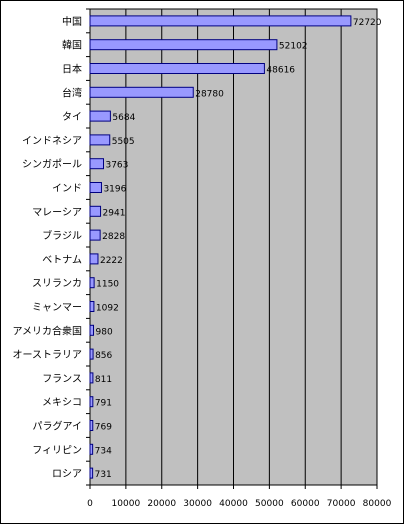  I want to click on category-label: アメリカ合衆国, so click(48, 330).